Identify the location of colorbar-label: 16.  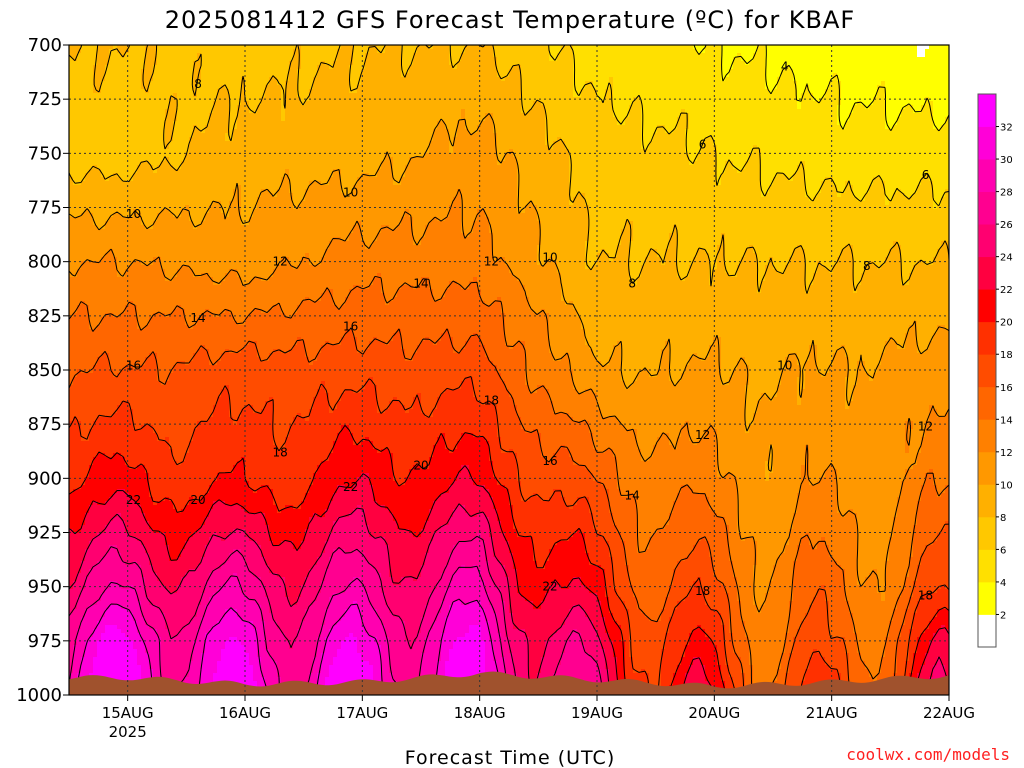
(1006, 388).